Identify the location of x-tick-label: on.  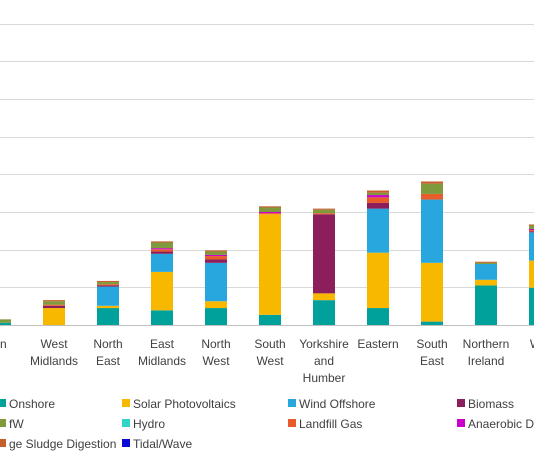
(3, 344).